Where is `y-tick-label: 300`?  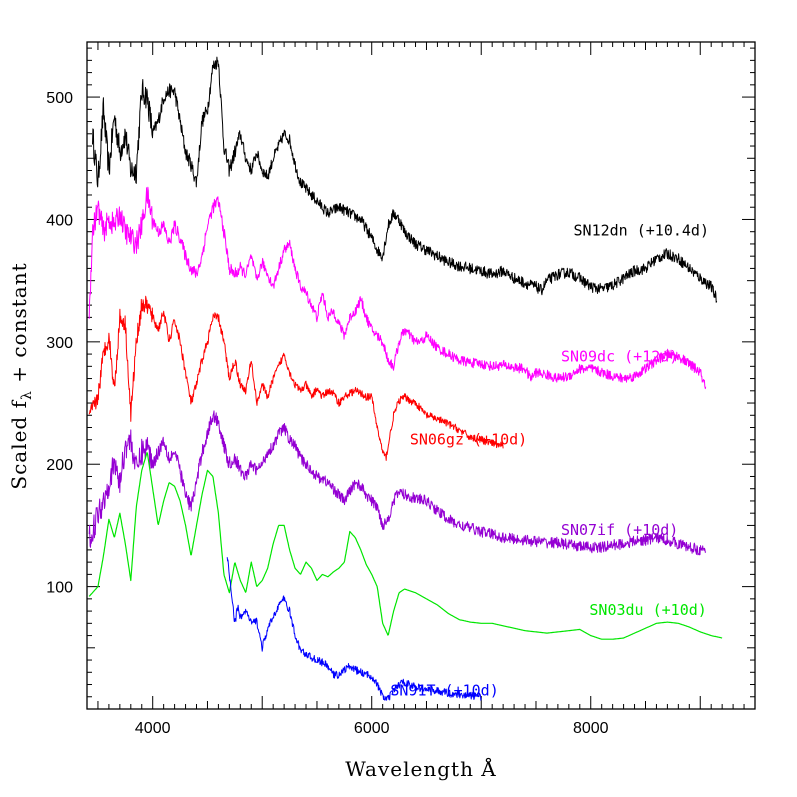 y-tick-label: 300 is located at coordinates (59, 343).